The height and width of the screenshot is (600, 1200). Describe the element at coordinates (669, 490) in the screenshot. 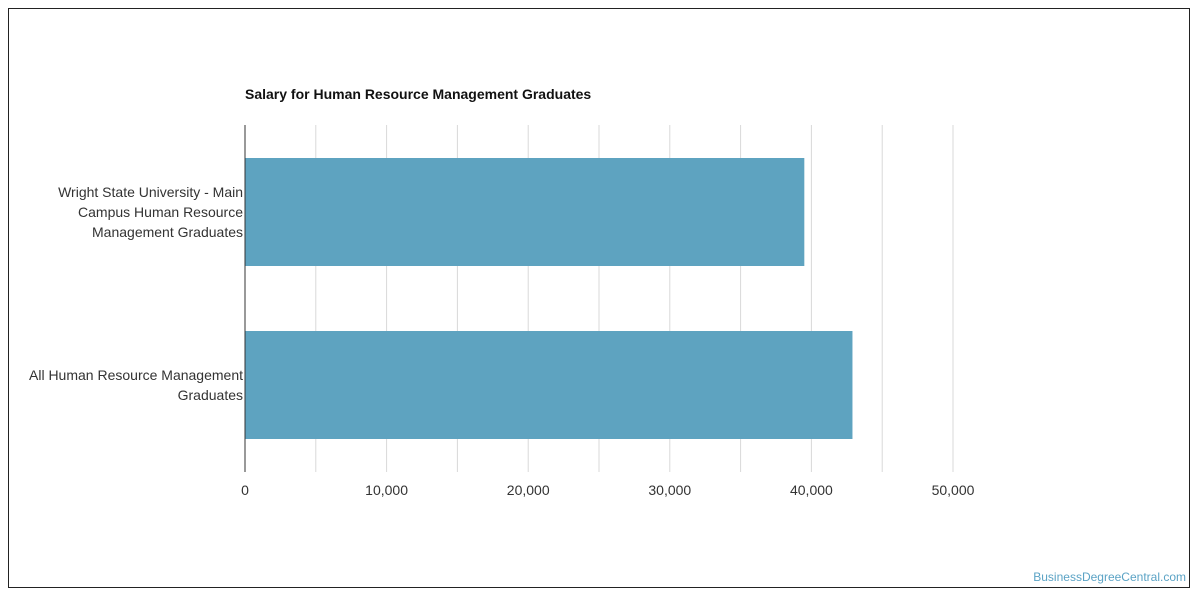

I see `x-tick-label: 30,000` at that location.